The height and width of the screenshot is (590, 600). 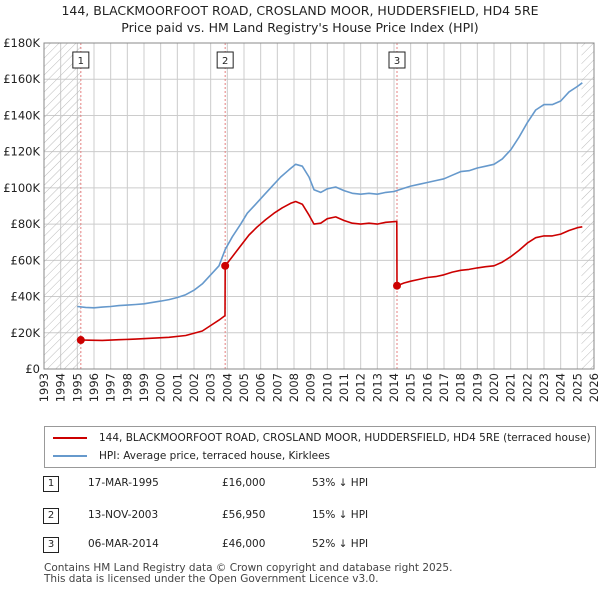 I want to click on y-tick-label: £100K, so click(x=21, y=188).